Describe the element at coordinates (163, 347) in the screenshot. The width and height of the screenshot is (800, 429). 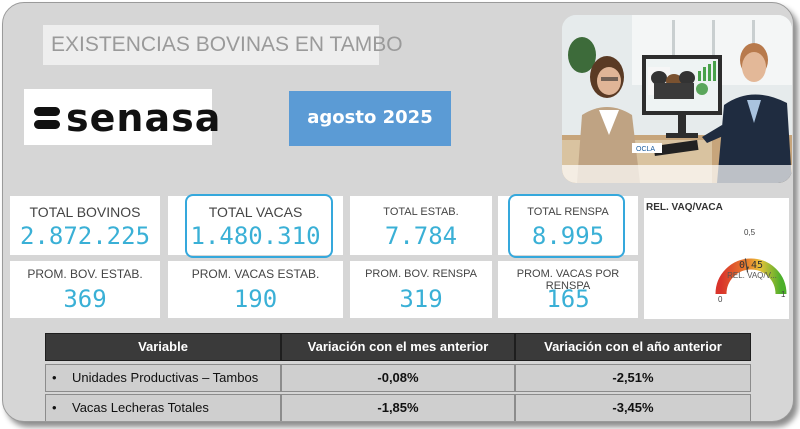
I see `table-header-variable: Variable` at that location.